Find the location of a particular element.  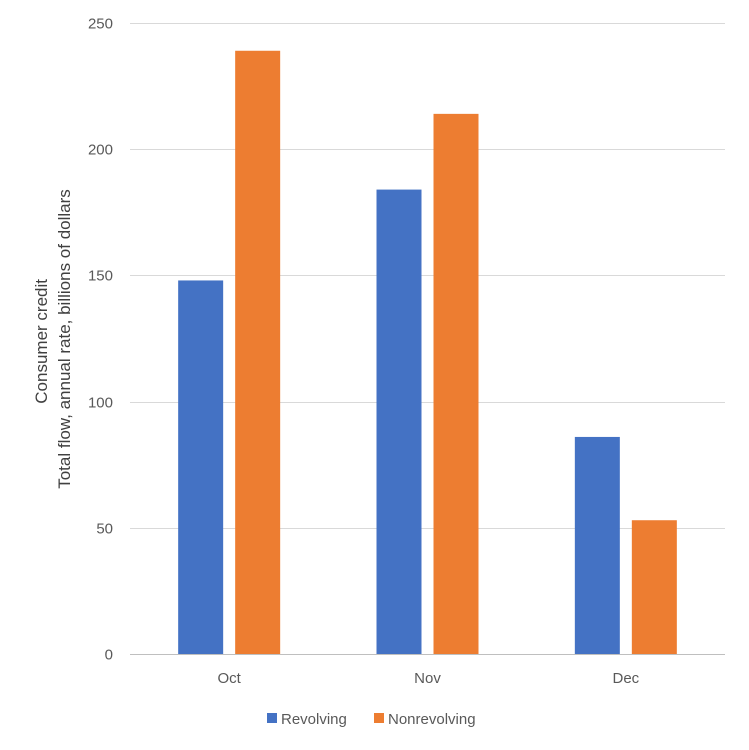

x-axis-tick-labels: Oct Nov Dec is located at coordinates (428, 678).